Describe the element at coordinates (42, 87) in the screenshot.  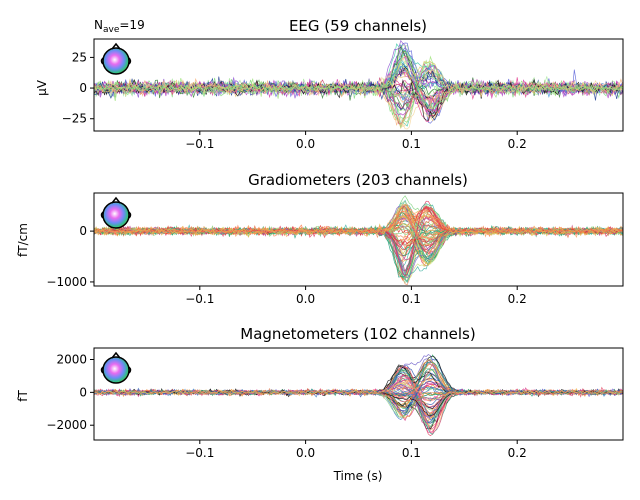
I see `eeg-ylabel: µV` at that location.